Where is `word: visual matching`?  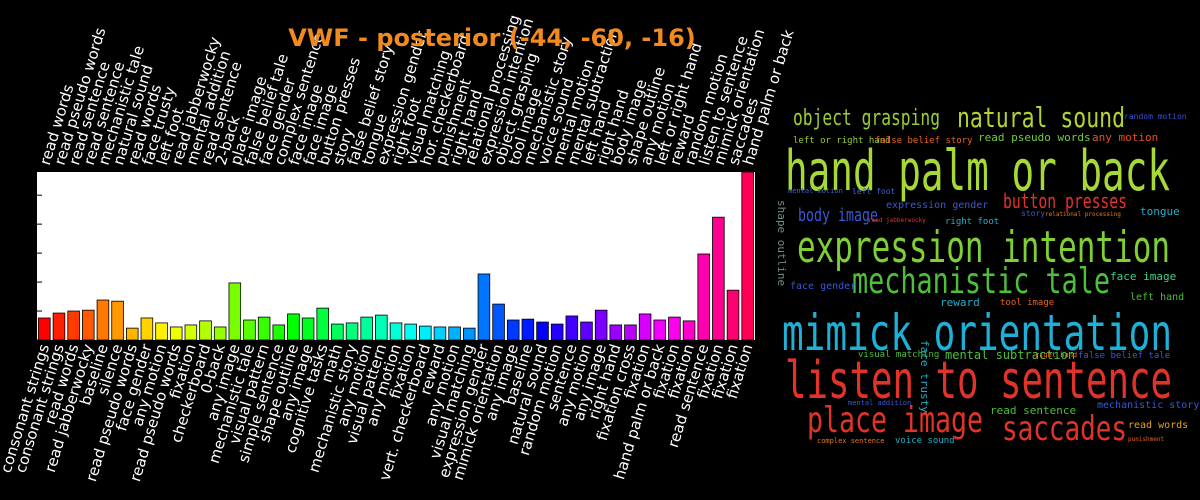
word: visual matching is located at coordinates (898, 355).